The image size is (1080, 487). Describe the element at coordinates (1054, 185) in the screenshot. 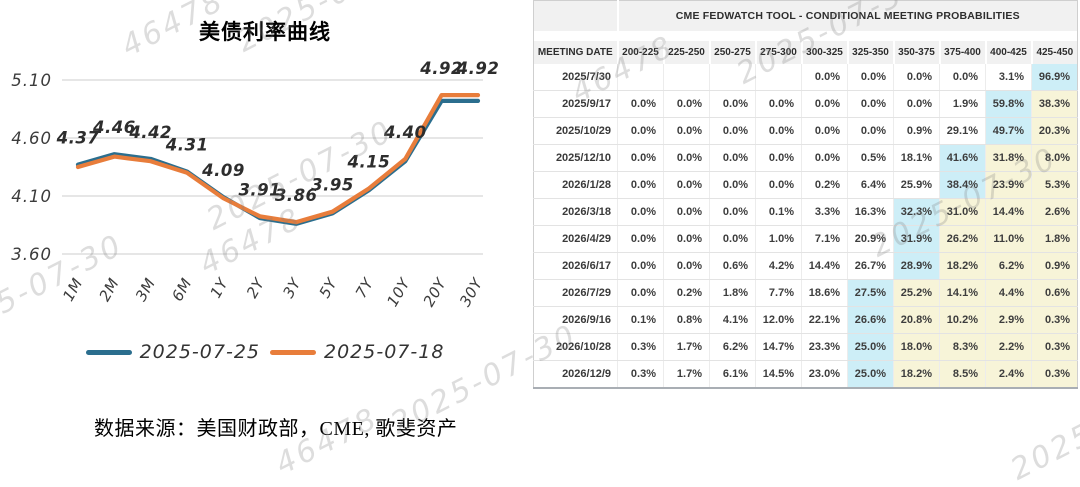

I see `probability-cell: 5.3%` at that location.